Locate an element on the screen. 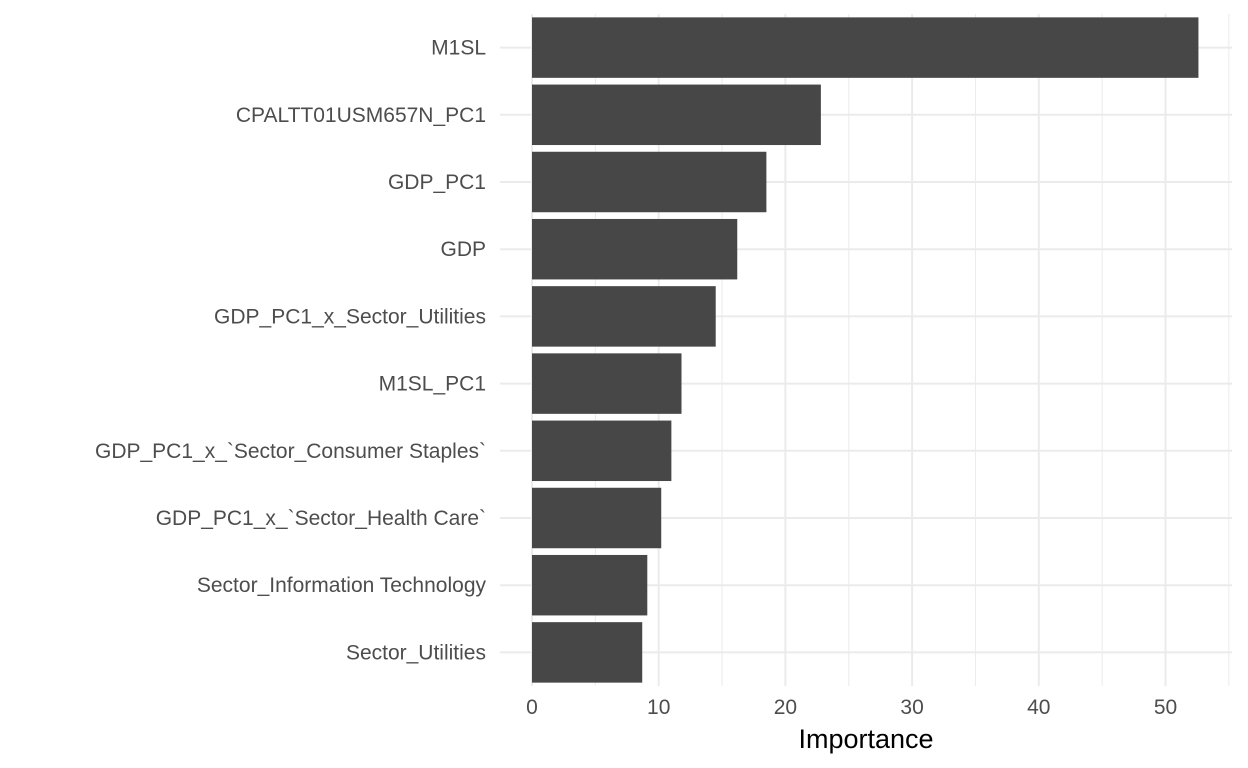 The height and width of the screenshot is (768, 1248). x-tick-label: 20 is located at coordinates (785, 707).